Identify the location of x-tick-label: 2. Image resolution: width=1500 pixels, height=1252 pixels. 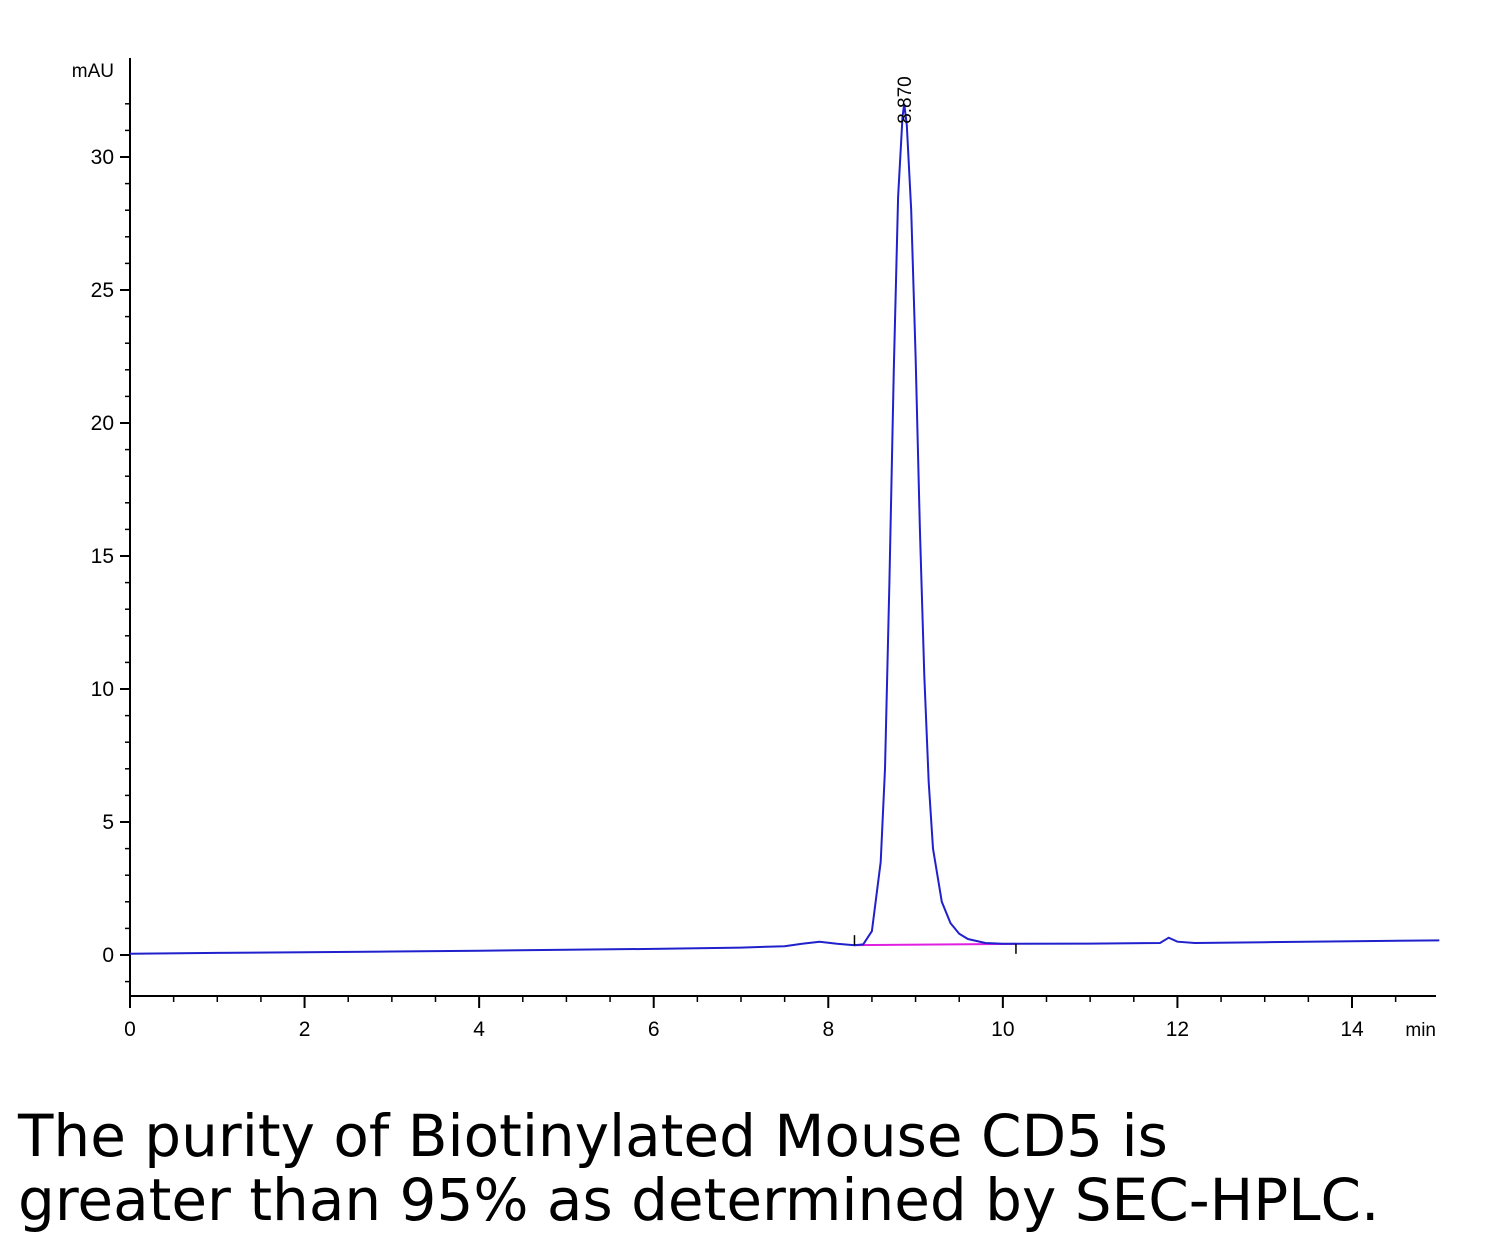
(305, 1029).